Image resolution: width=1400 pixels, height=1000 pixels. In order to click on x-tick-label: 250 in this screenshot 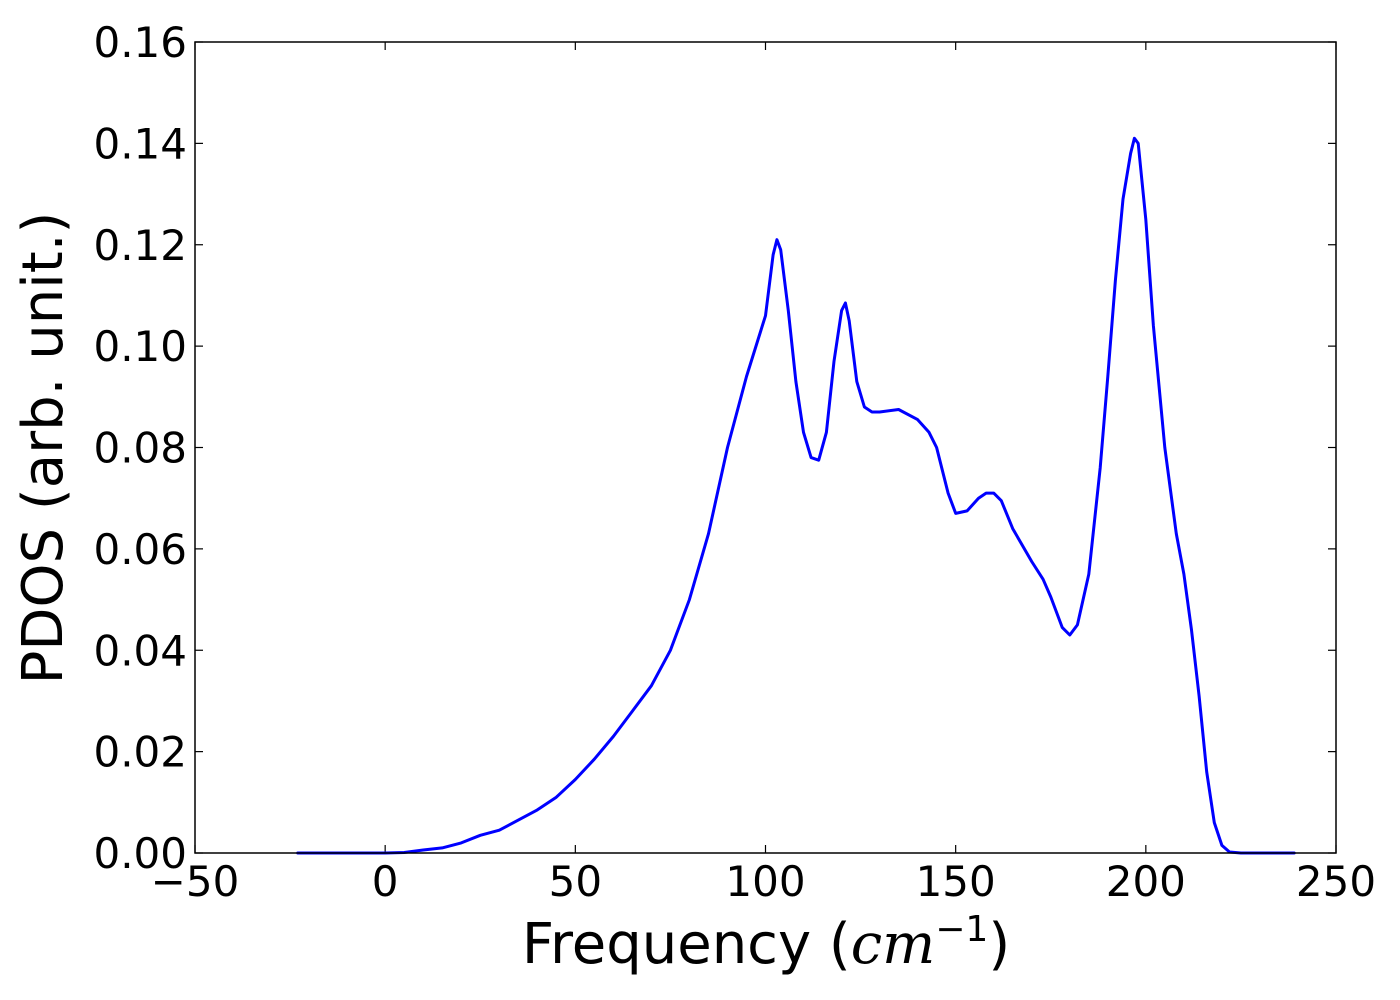, I will do `click(1336, 881)`.